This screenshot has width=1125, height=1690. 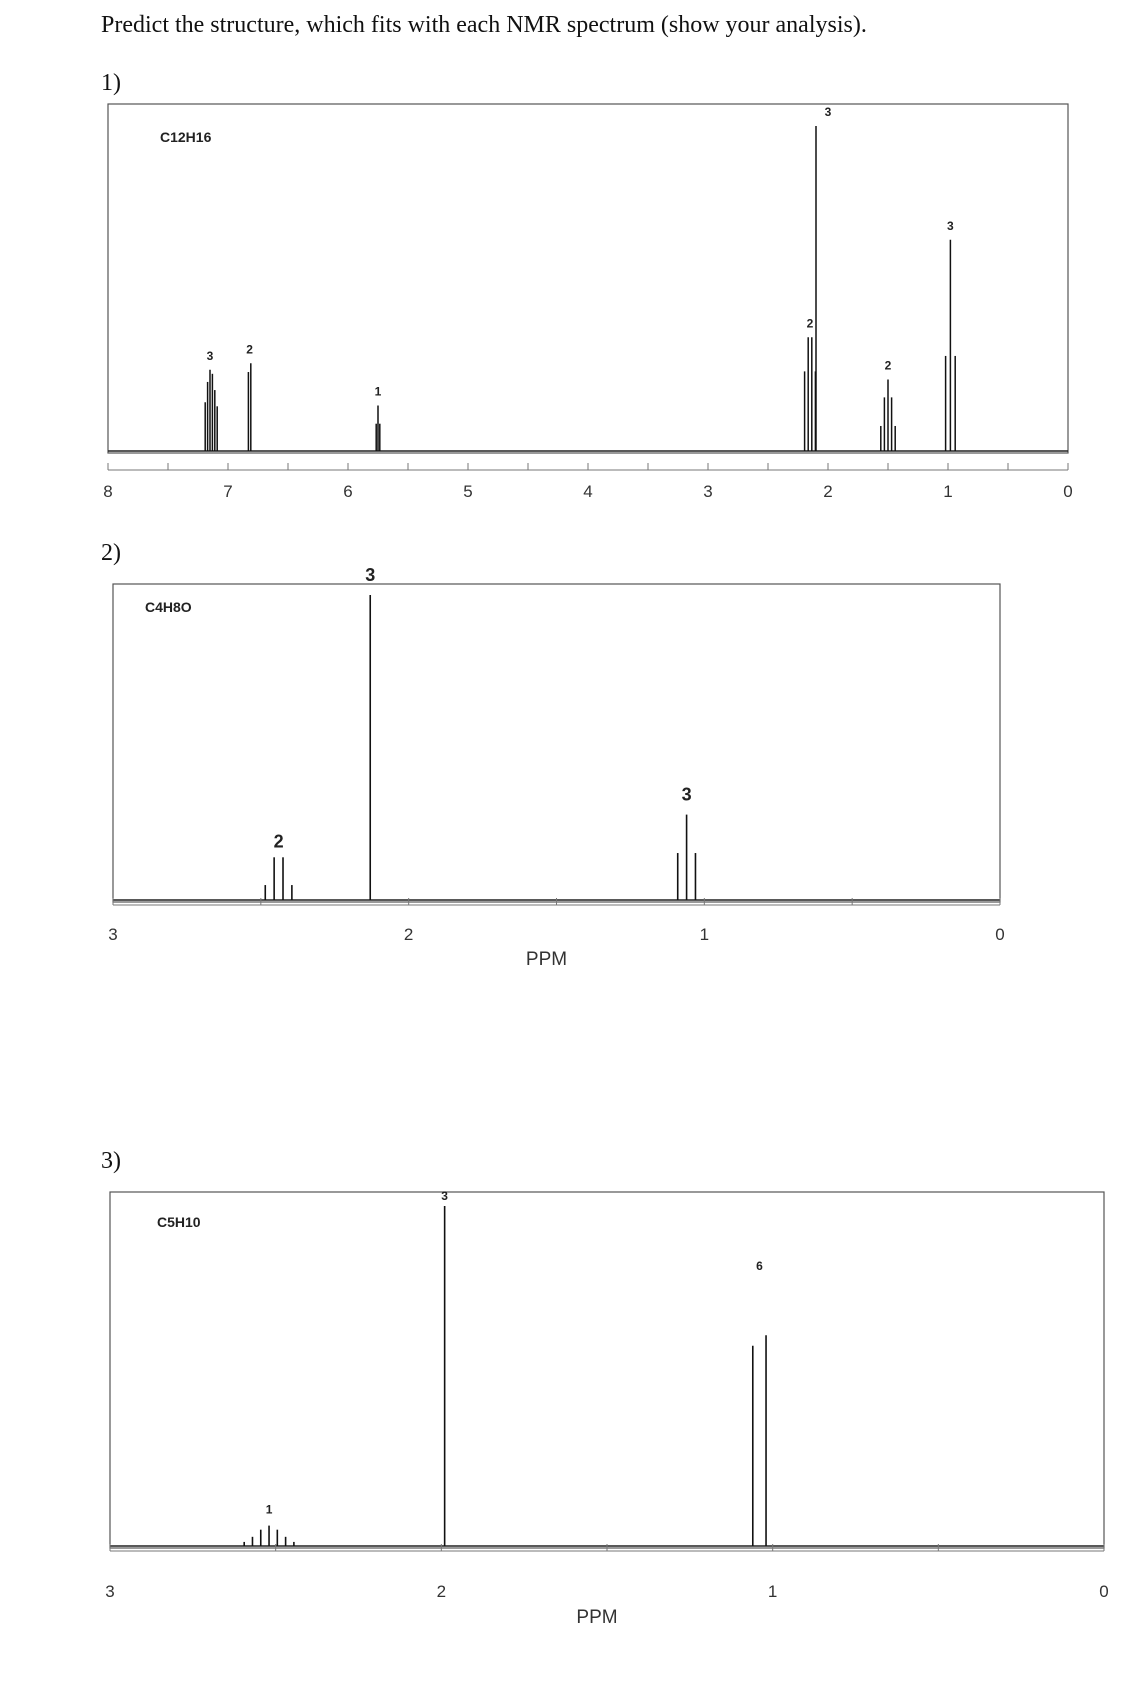 What do you see at coordinates (111, 1161) in the screenshot?
I see `problem-number-3: 3)` at bounding box center [111, 1161].